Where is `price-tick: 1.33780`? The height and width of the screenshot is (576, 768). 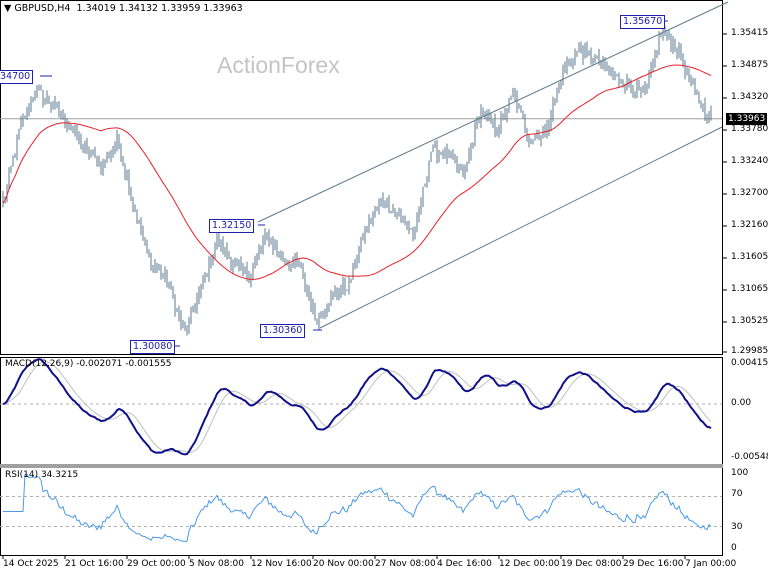 price-tick: 1.33780 is located at coordinates (749, 129).